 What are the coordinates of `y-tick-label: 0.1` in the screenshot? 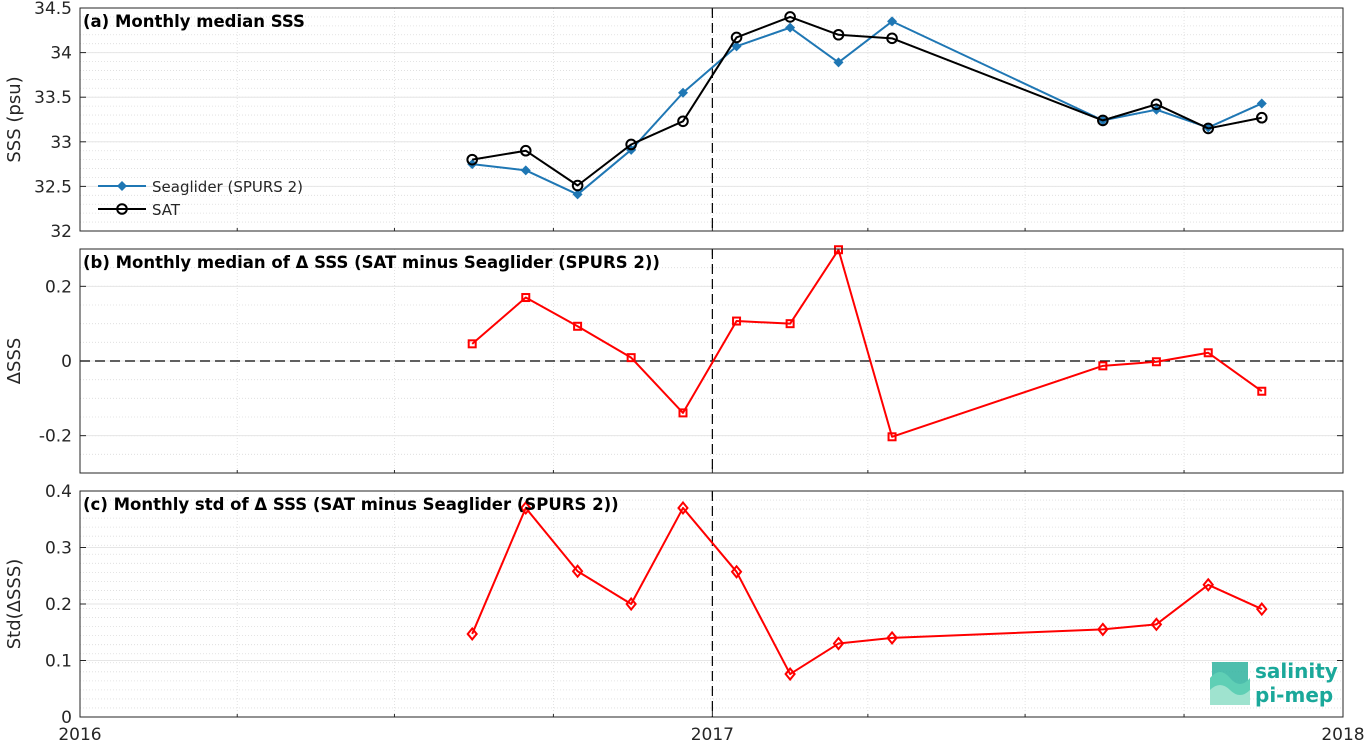 It's located at (58, 662).